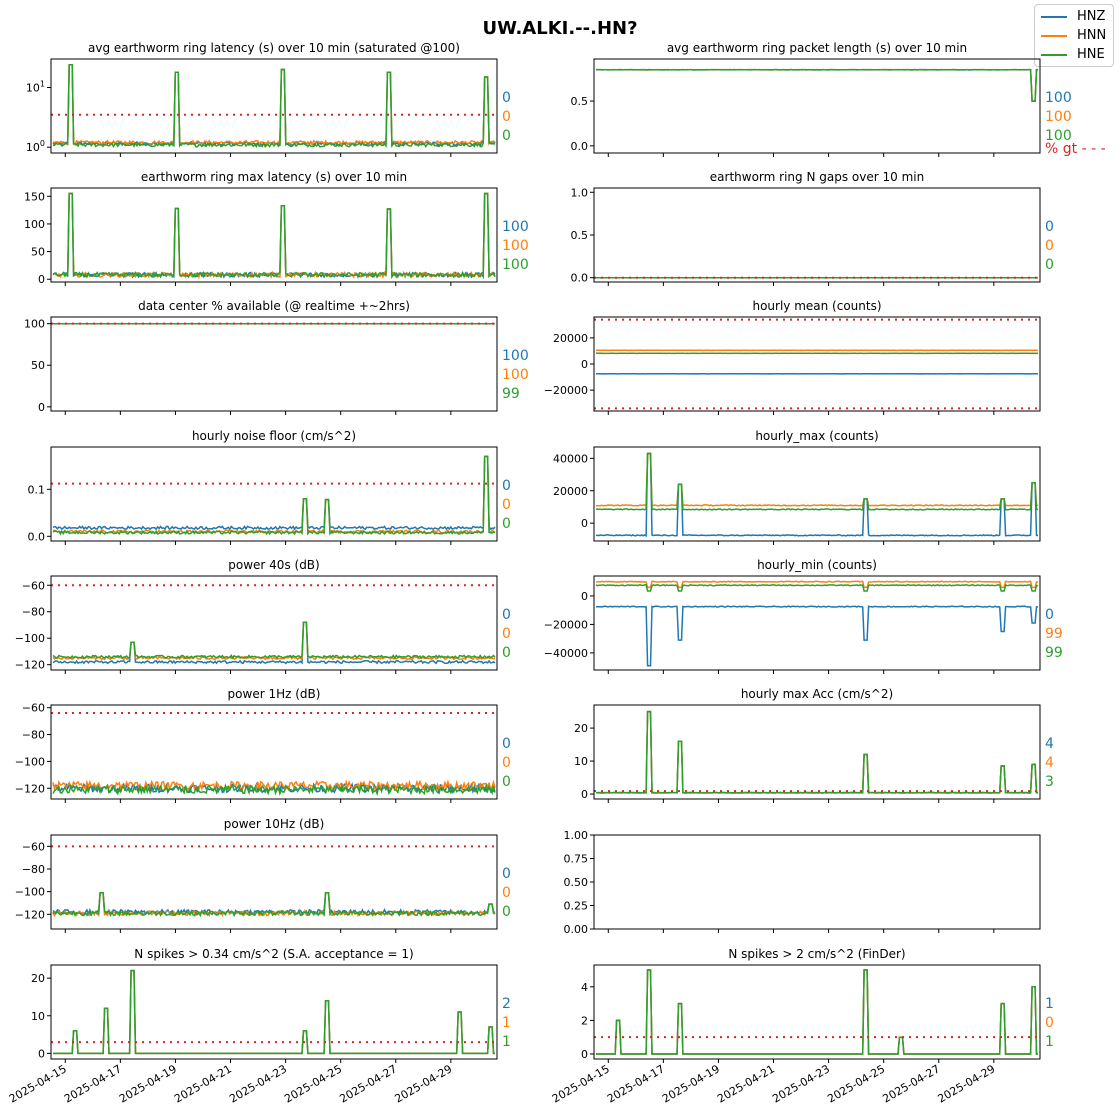  I want to click on y-tick-label: 40000, so click(570, 458).